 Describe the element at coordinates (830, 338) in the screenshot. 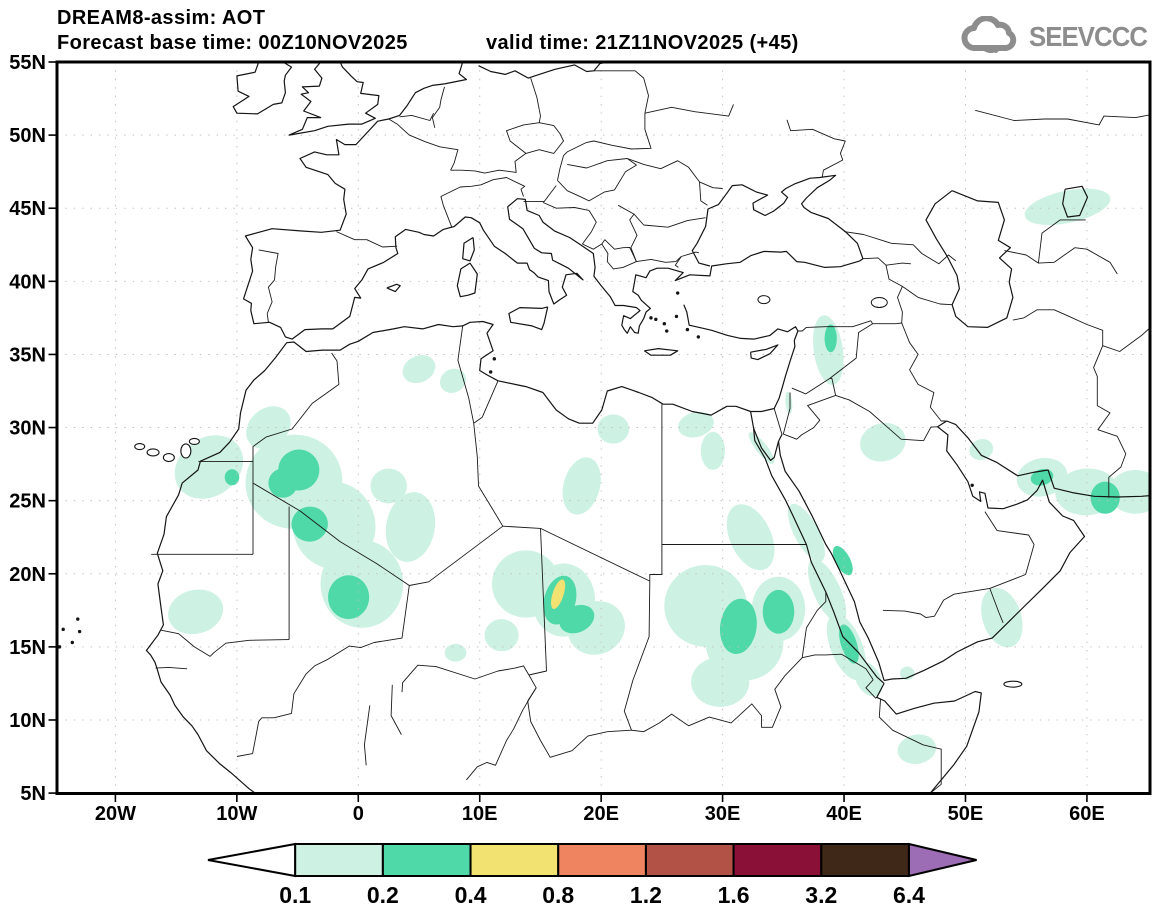

I see `aot-patch-syria-max` at that location.